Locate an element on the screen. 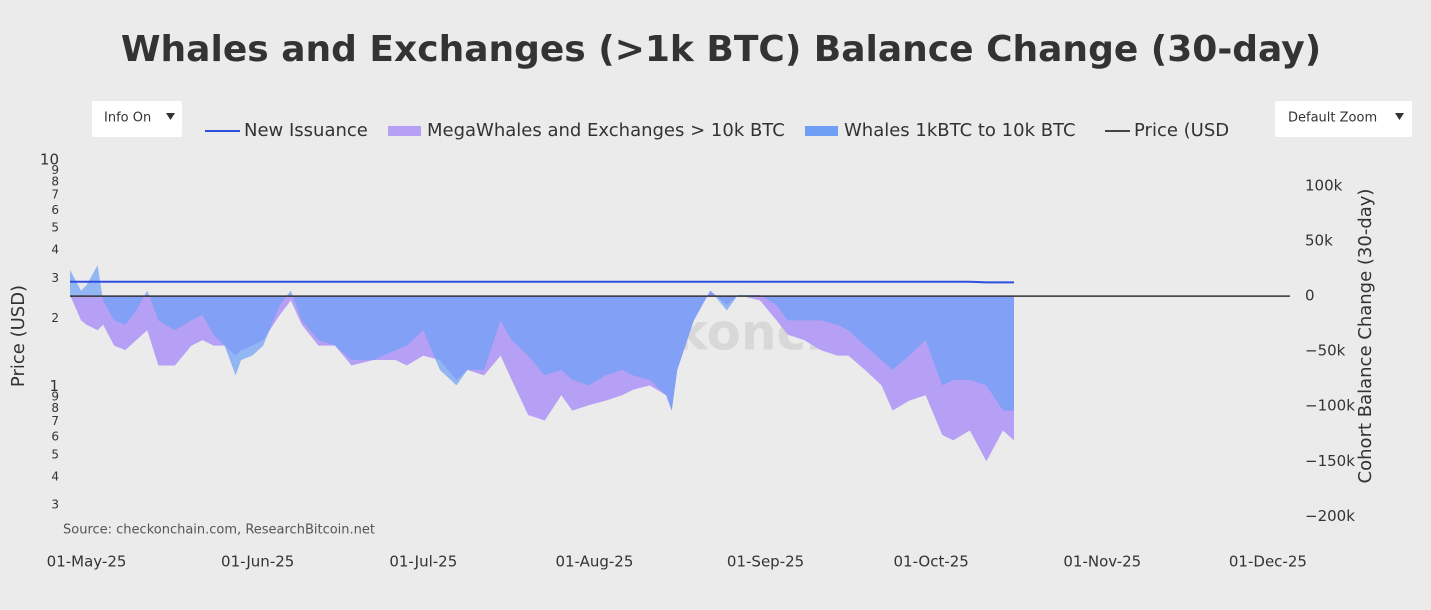 This screenshot has height=610, width=1431. line is located at coordinates (542, 282).